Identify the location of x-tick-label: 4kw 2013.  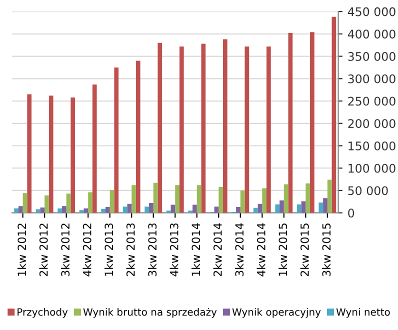
(174, 249).